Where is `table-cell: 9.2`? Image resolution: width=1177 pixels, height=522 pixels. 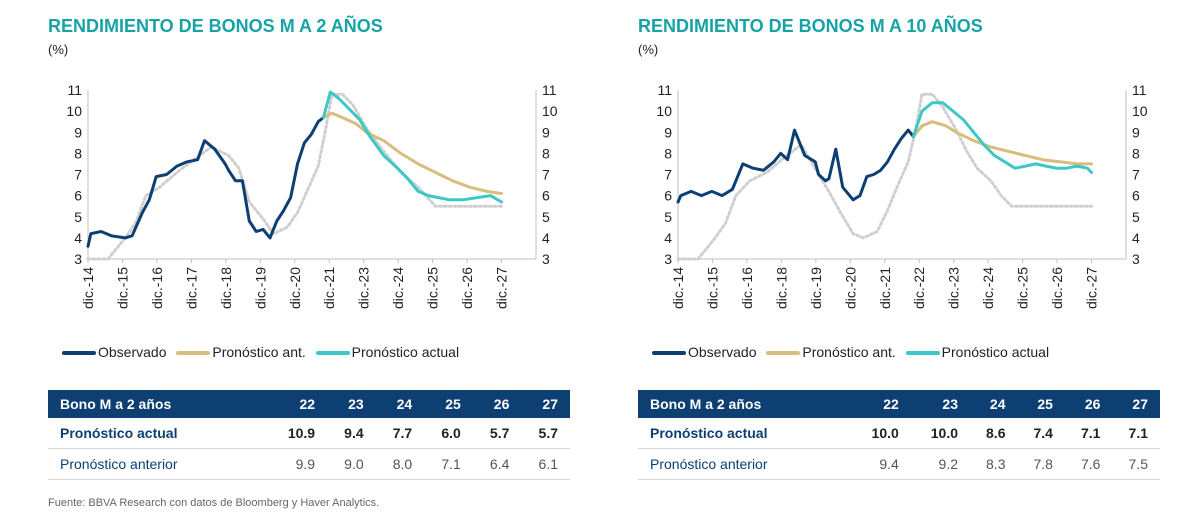 table-cell: 9.2 is located at coordinates (940, 464).